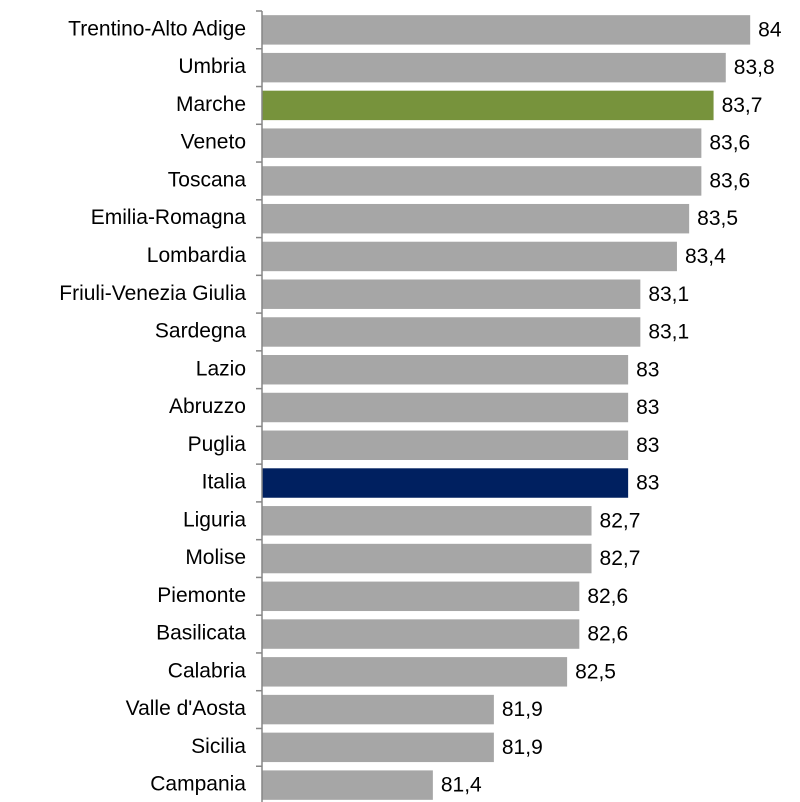 The width and height of the screenshot is (800, 802). What do you see at coordinates (221, 368) in the screenshot?
I see `category-label: Lazio` at bounding box center [221, 368].